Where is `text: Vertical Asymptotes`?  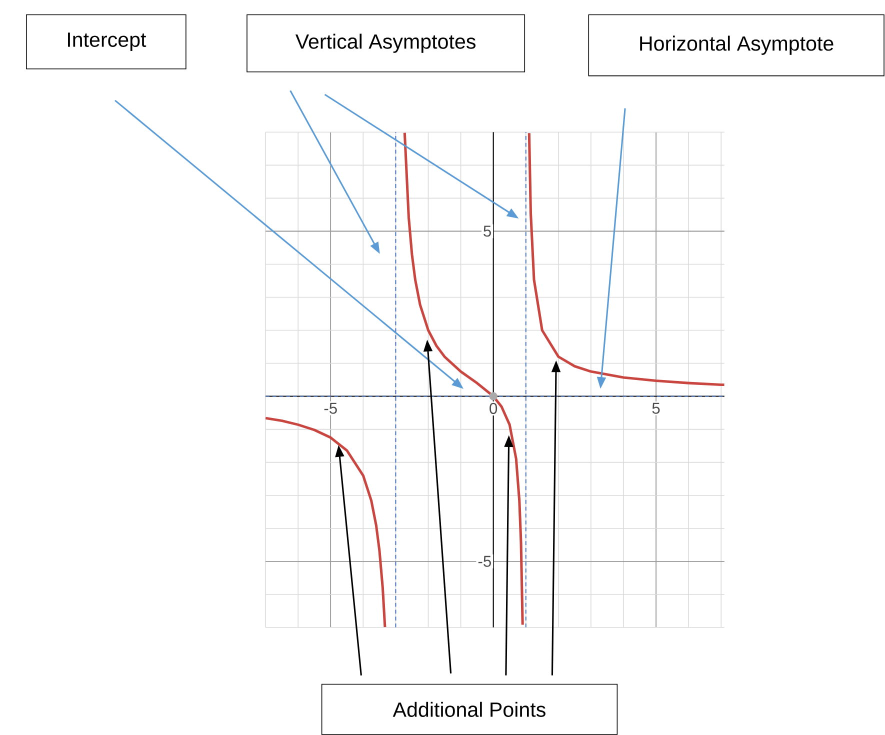
text: Vertical Asymptotes is located at coordinates (385, 43).